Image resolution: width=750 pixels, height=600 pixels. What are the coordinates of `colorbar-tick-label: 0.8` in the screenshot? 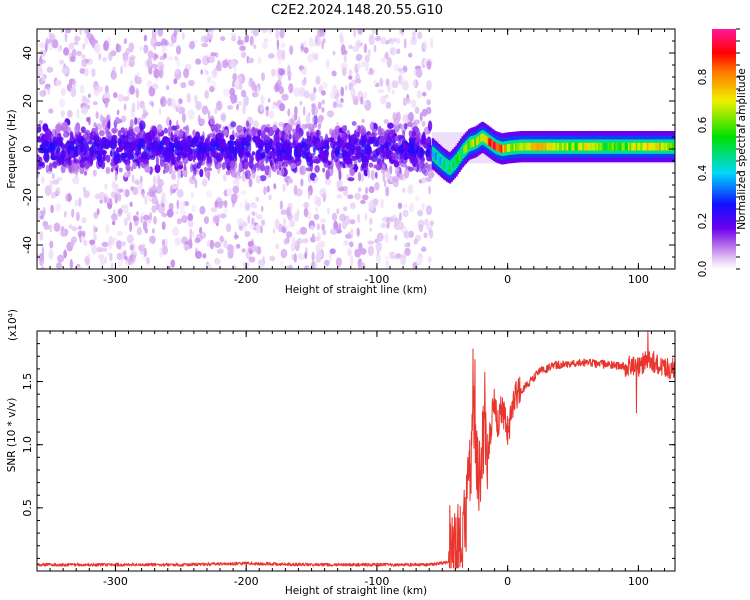 It's located at (703, 77).